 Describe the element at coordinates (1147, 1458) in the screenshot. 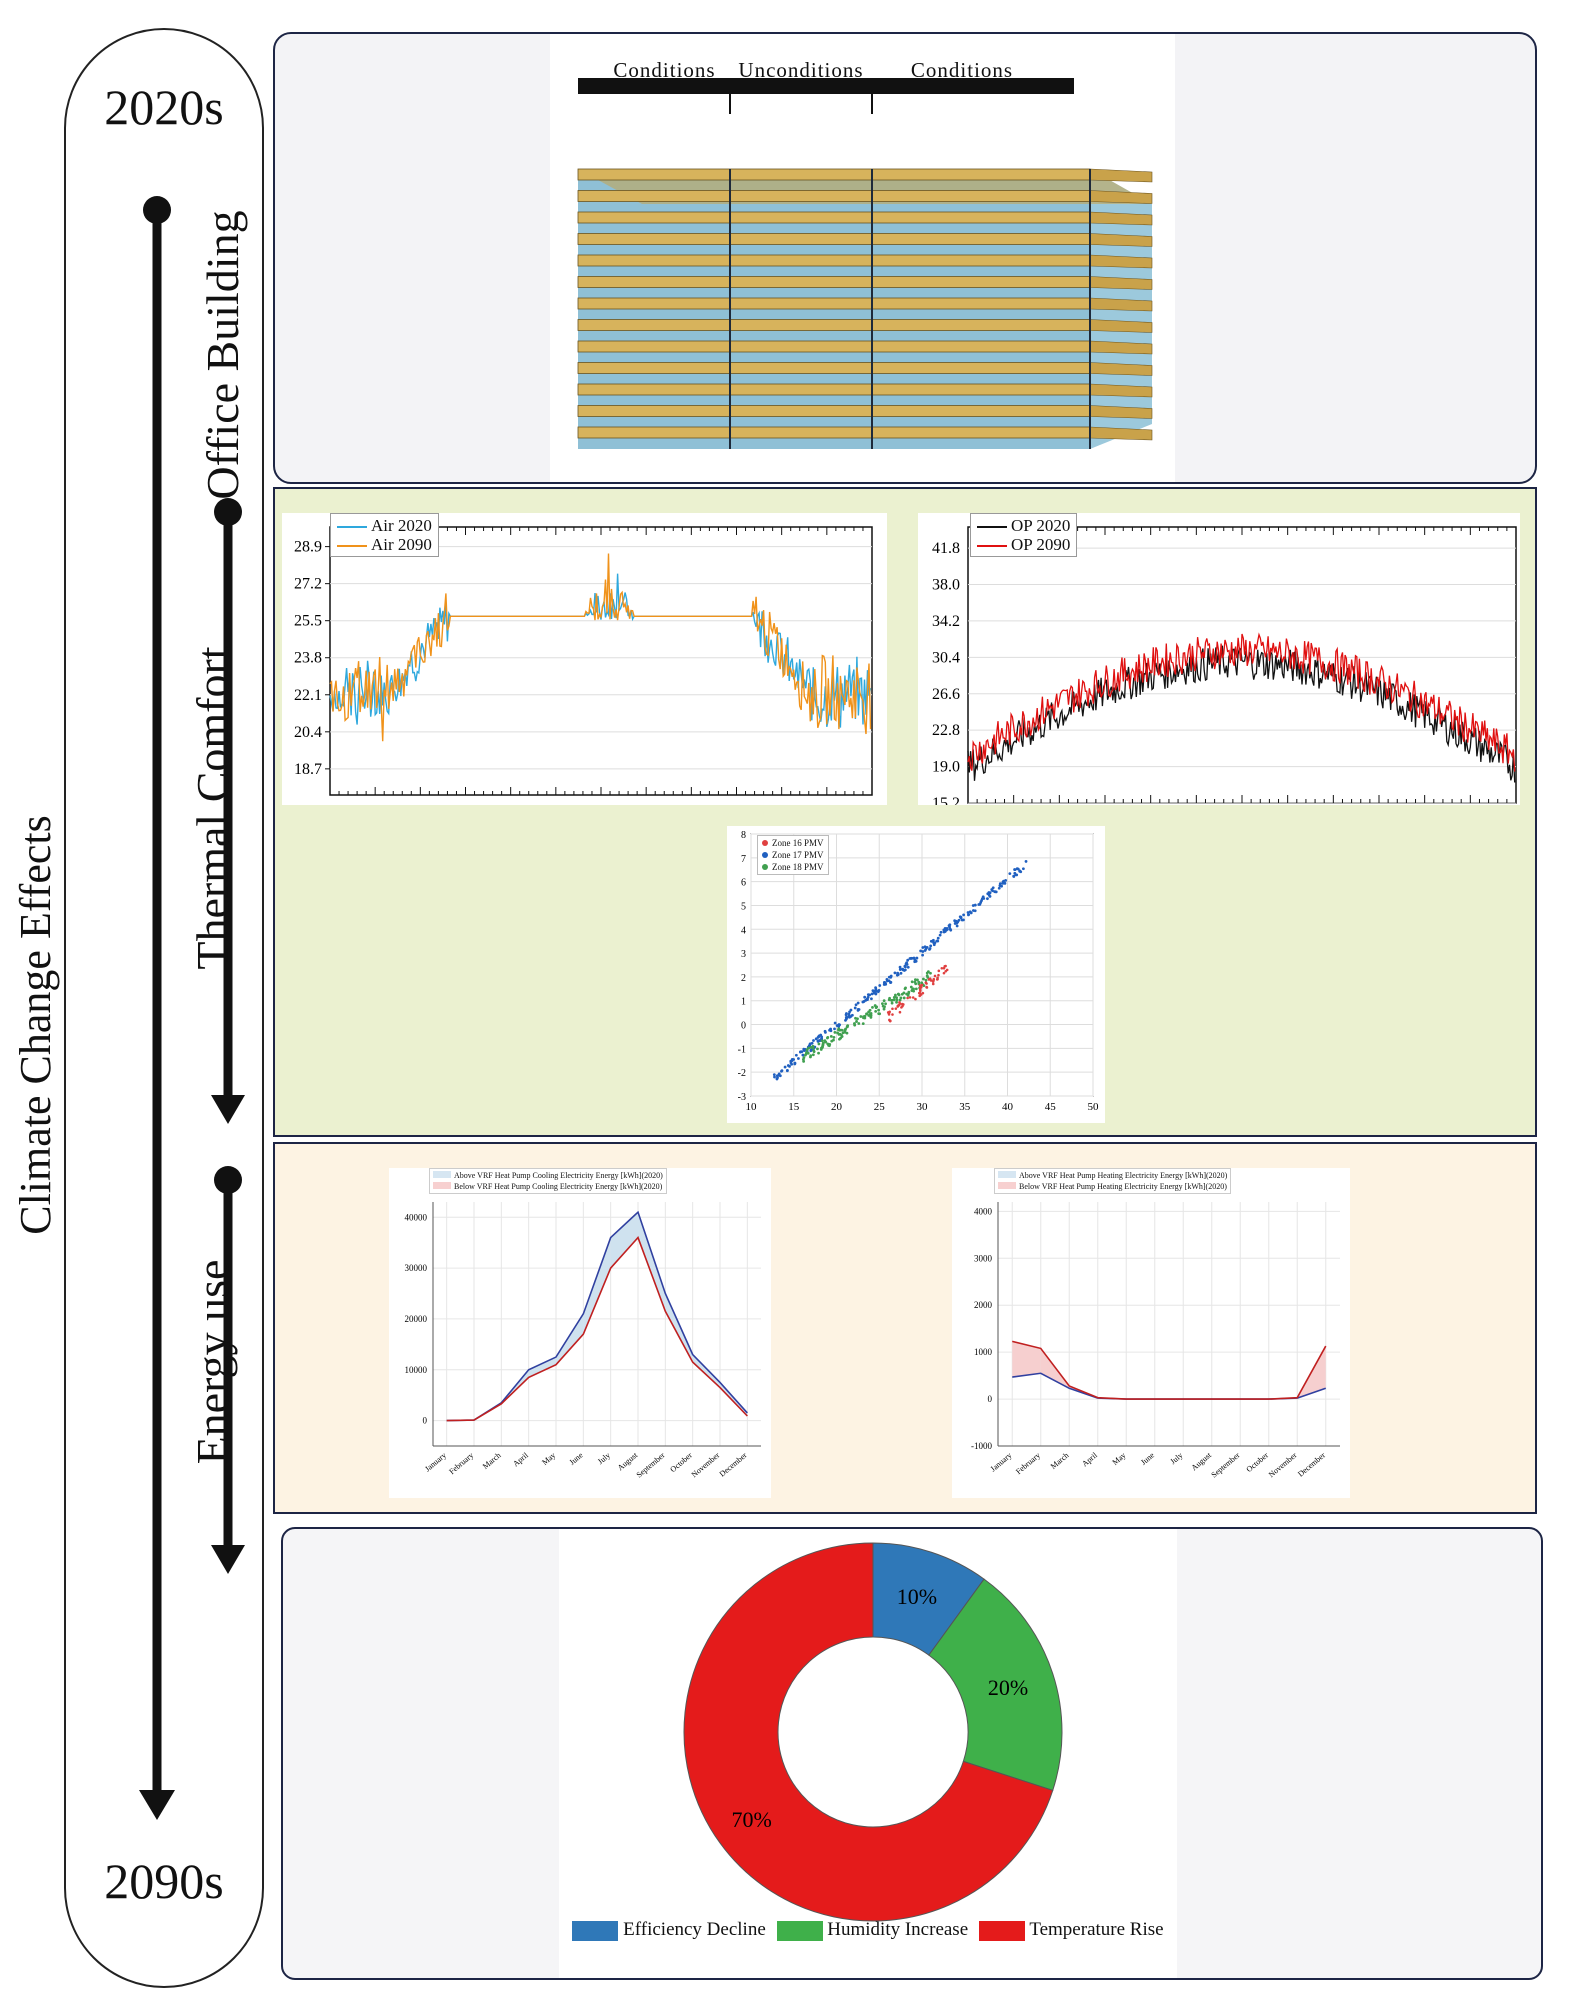

I see `heating-xtick-label: June` at that location.